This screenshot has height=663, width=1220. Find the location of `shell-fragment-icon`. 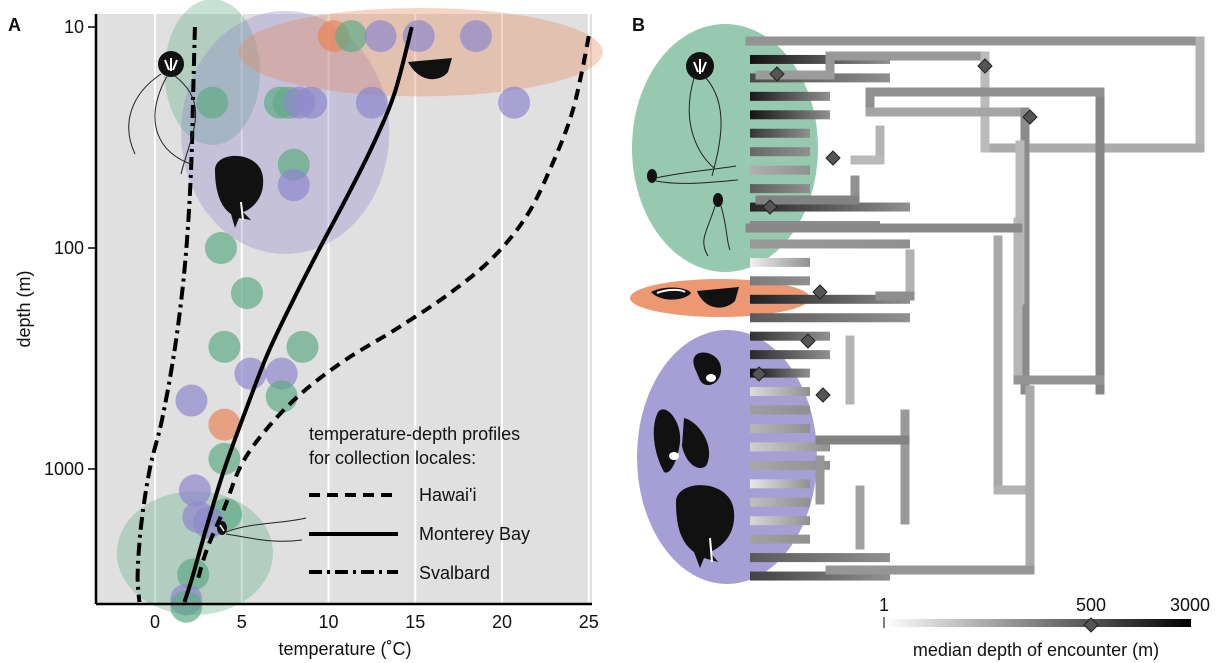

shell-fragment-icon is located at coordinates (430, 69).